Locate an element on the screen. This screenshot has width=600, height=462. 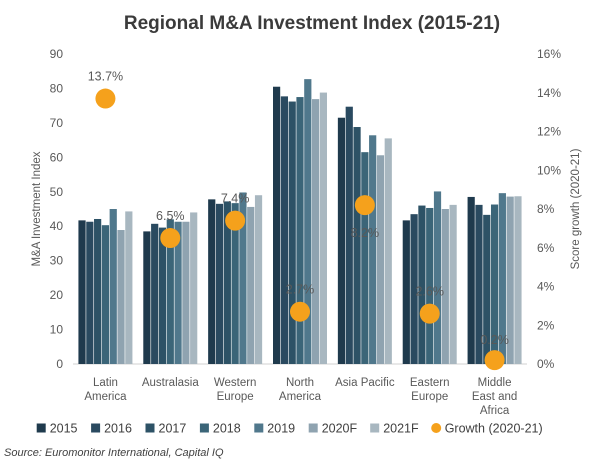
y-tick-label: 0 is located at coordinates (59, 364).